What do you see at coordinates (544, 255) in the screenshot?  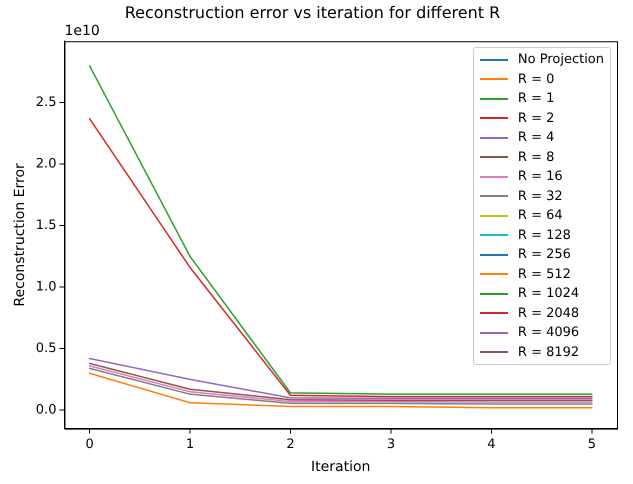 I see `legend-label: R = 256` at bounding box center [544, 255].